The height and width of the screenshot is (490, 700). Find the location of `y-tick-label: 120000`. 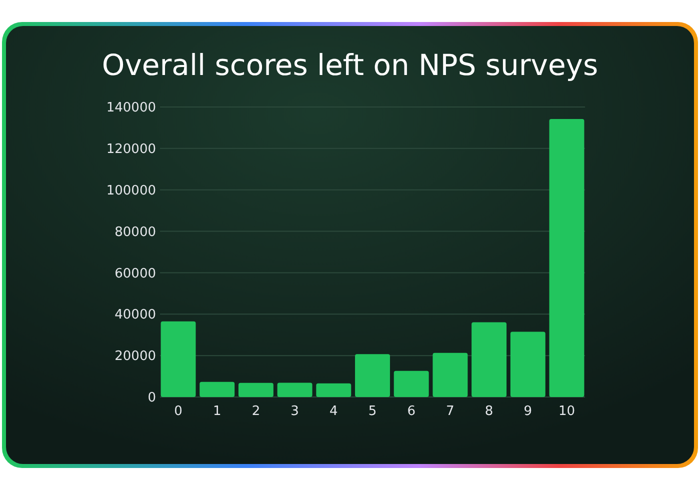

y-tick-label: 120000 is located at coordinates (131, 149).